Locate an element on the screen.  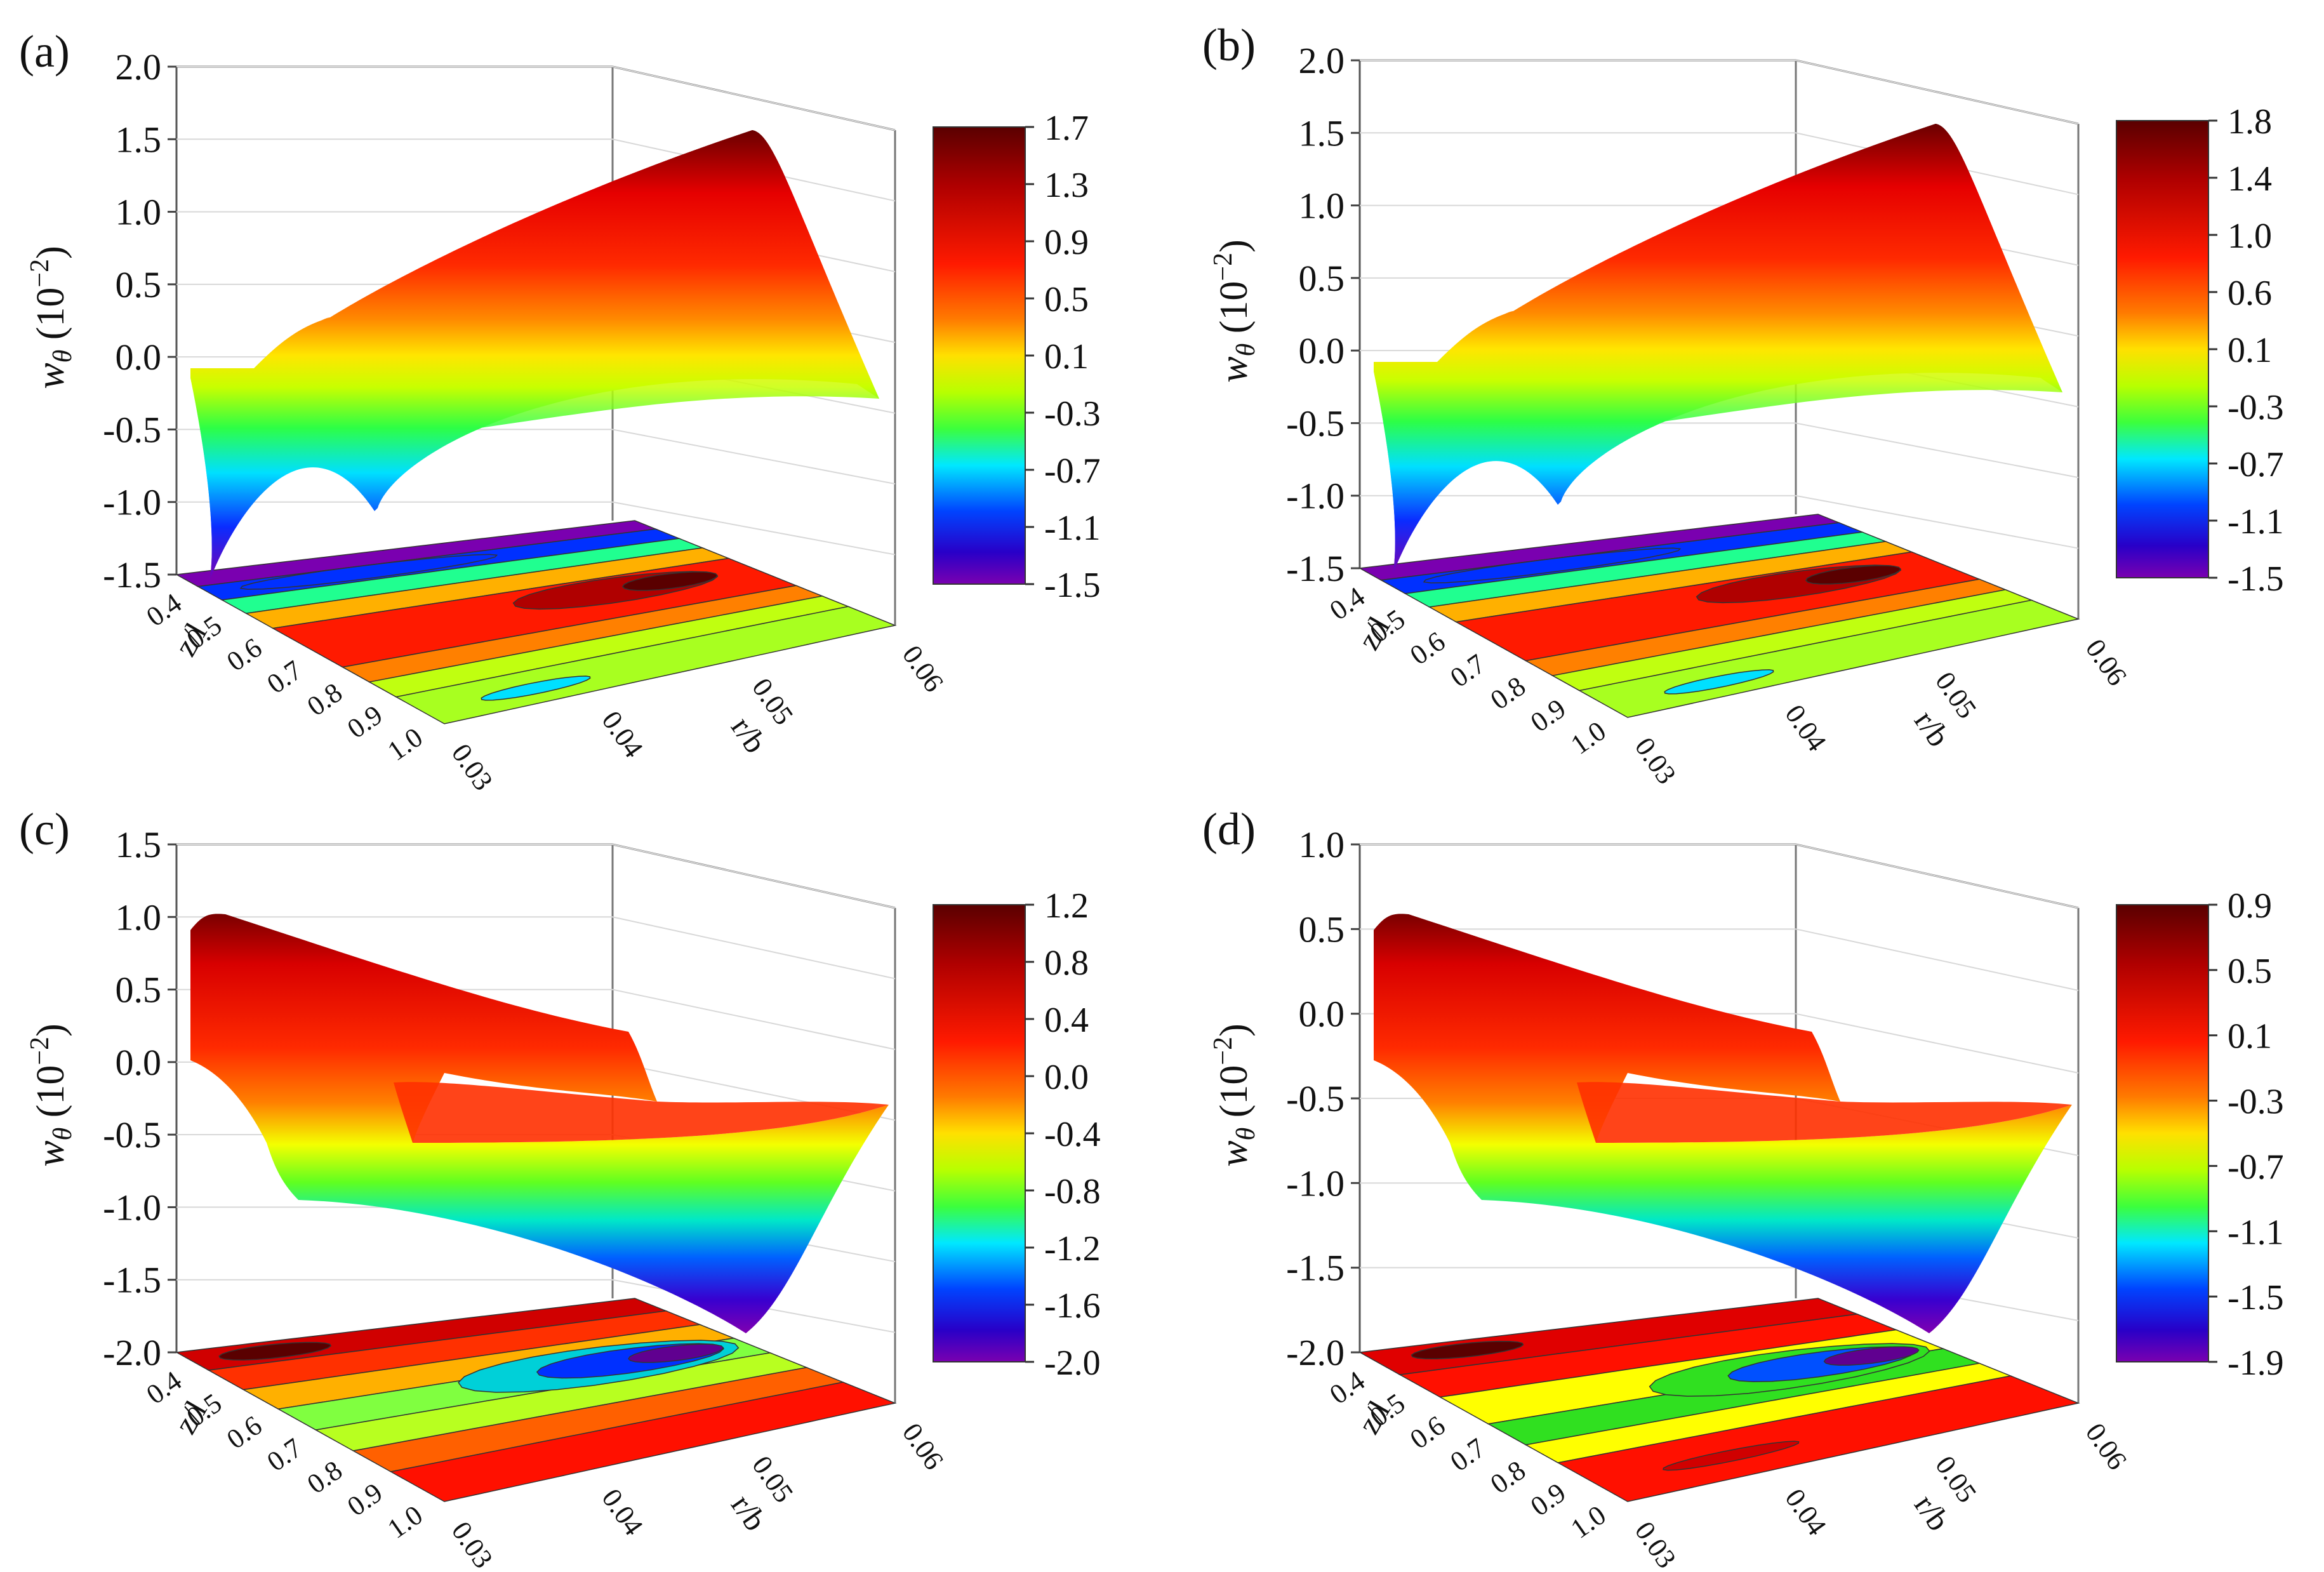
colorbar-gradient is located at coordinates (2162, 1133).